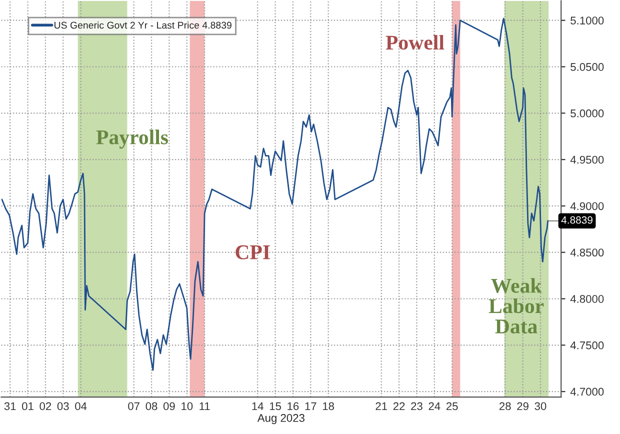 Image resolution: width=620 pixels, height=434 pixels. I want to click on x-tick-label: 29, so click(522, 406).